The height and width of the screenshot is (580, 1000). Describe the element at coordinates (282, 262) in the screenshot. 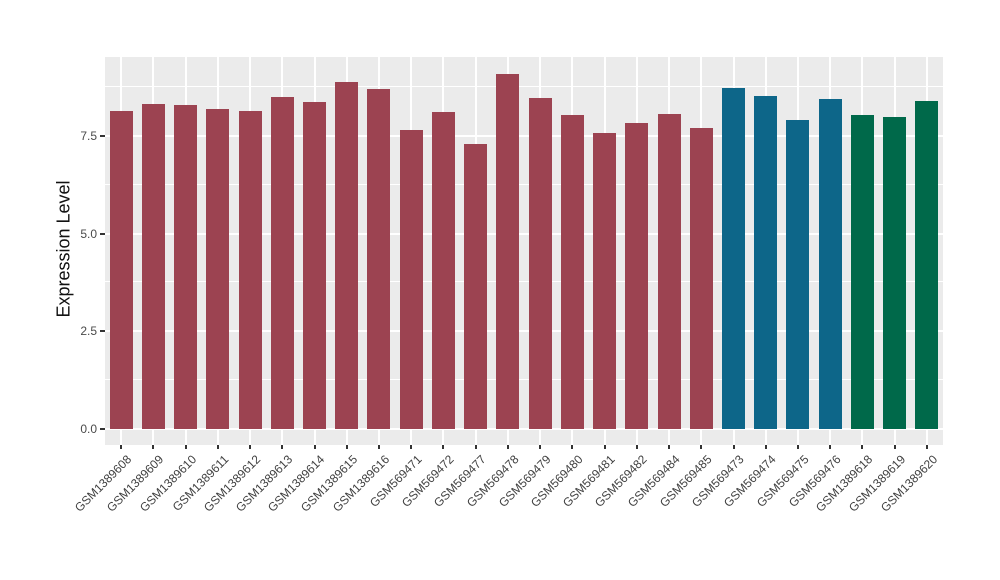

I see `bar-GSM1389613` at that location.